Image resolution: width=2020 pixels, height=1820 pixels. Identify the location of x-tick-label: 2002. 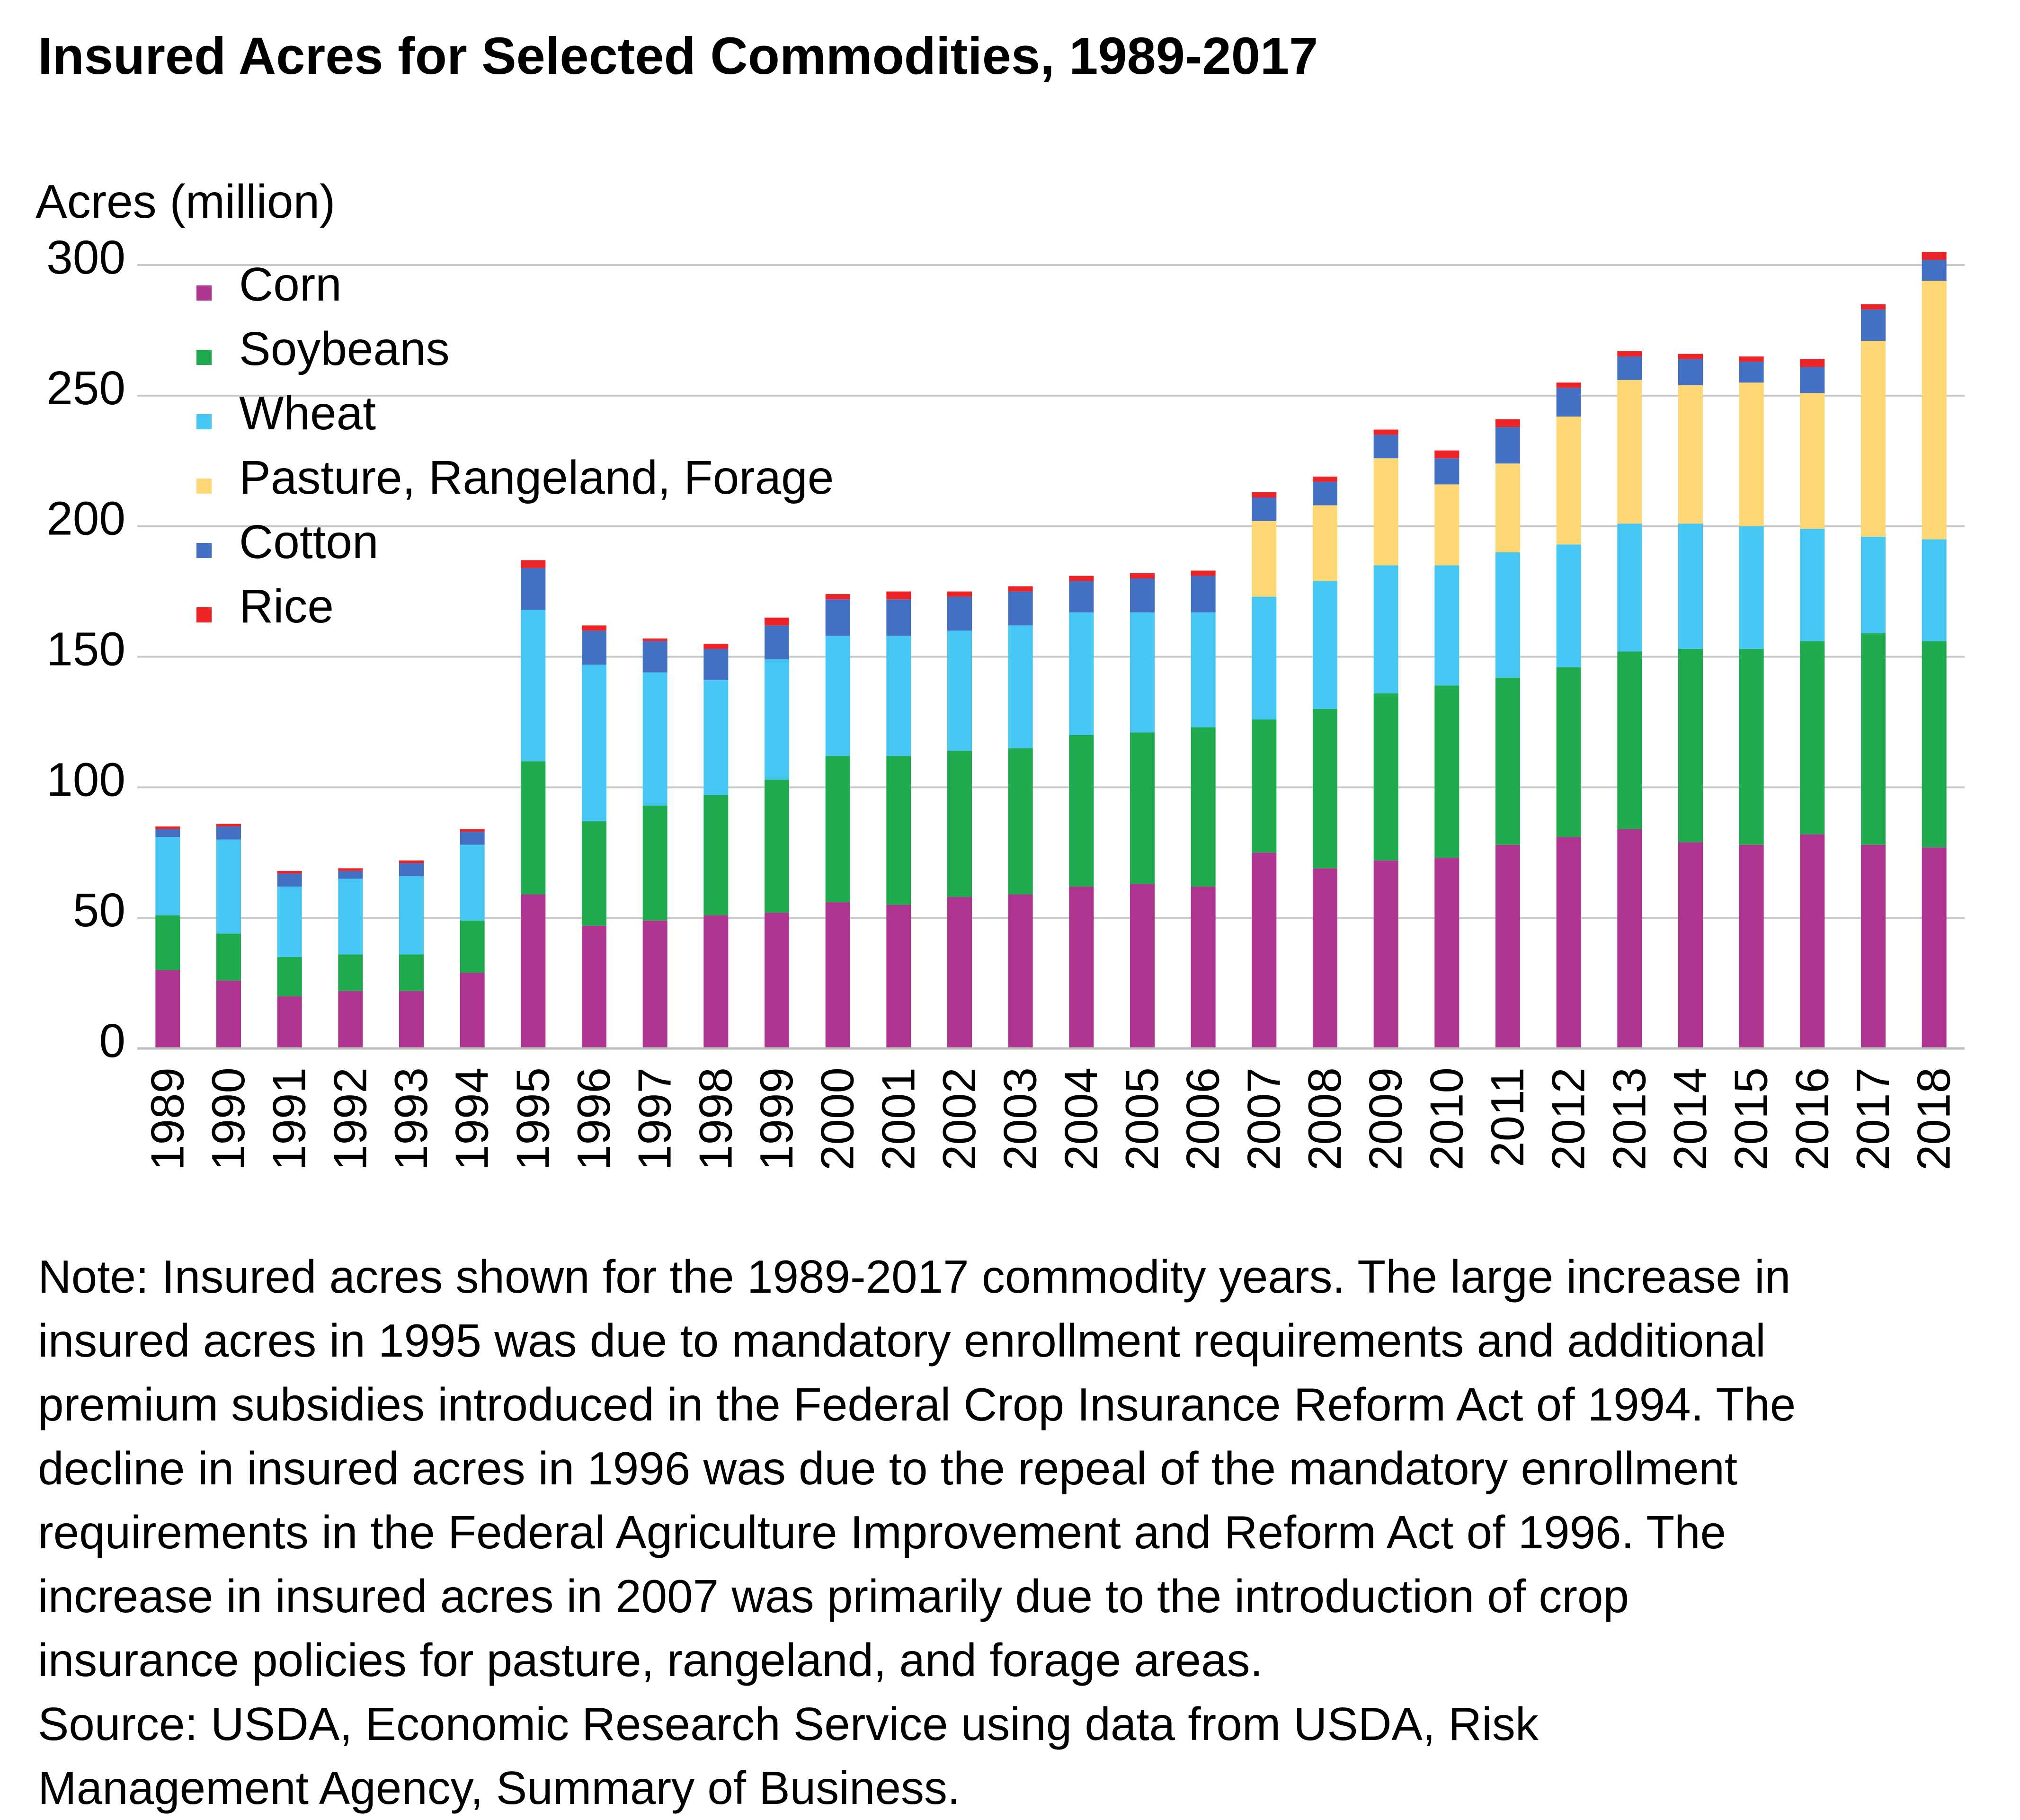
(959, 1119).